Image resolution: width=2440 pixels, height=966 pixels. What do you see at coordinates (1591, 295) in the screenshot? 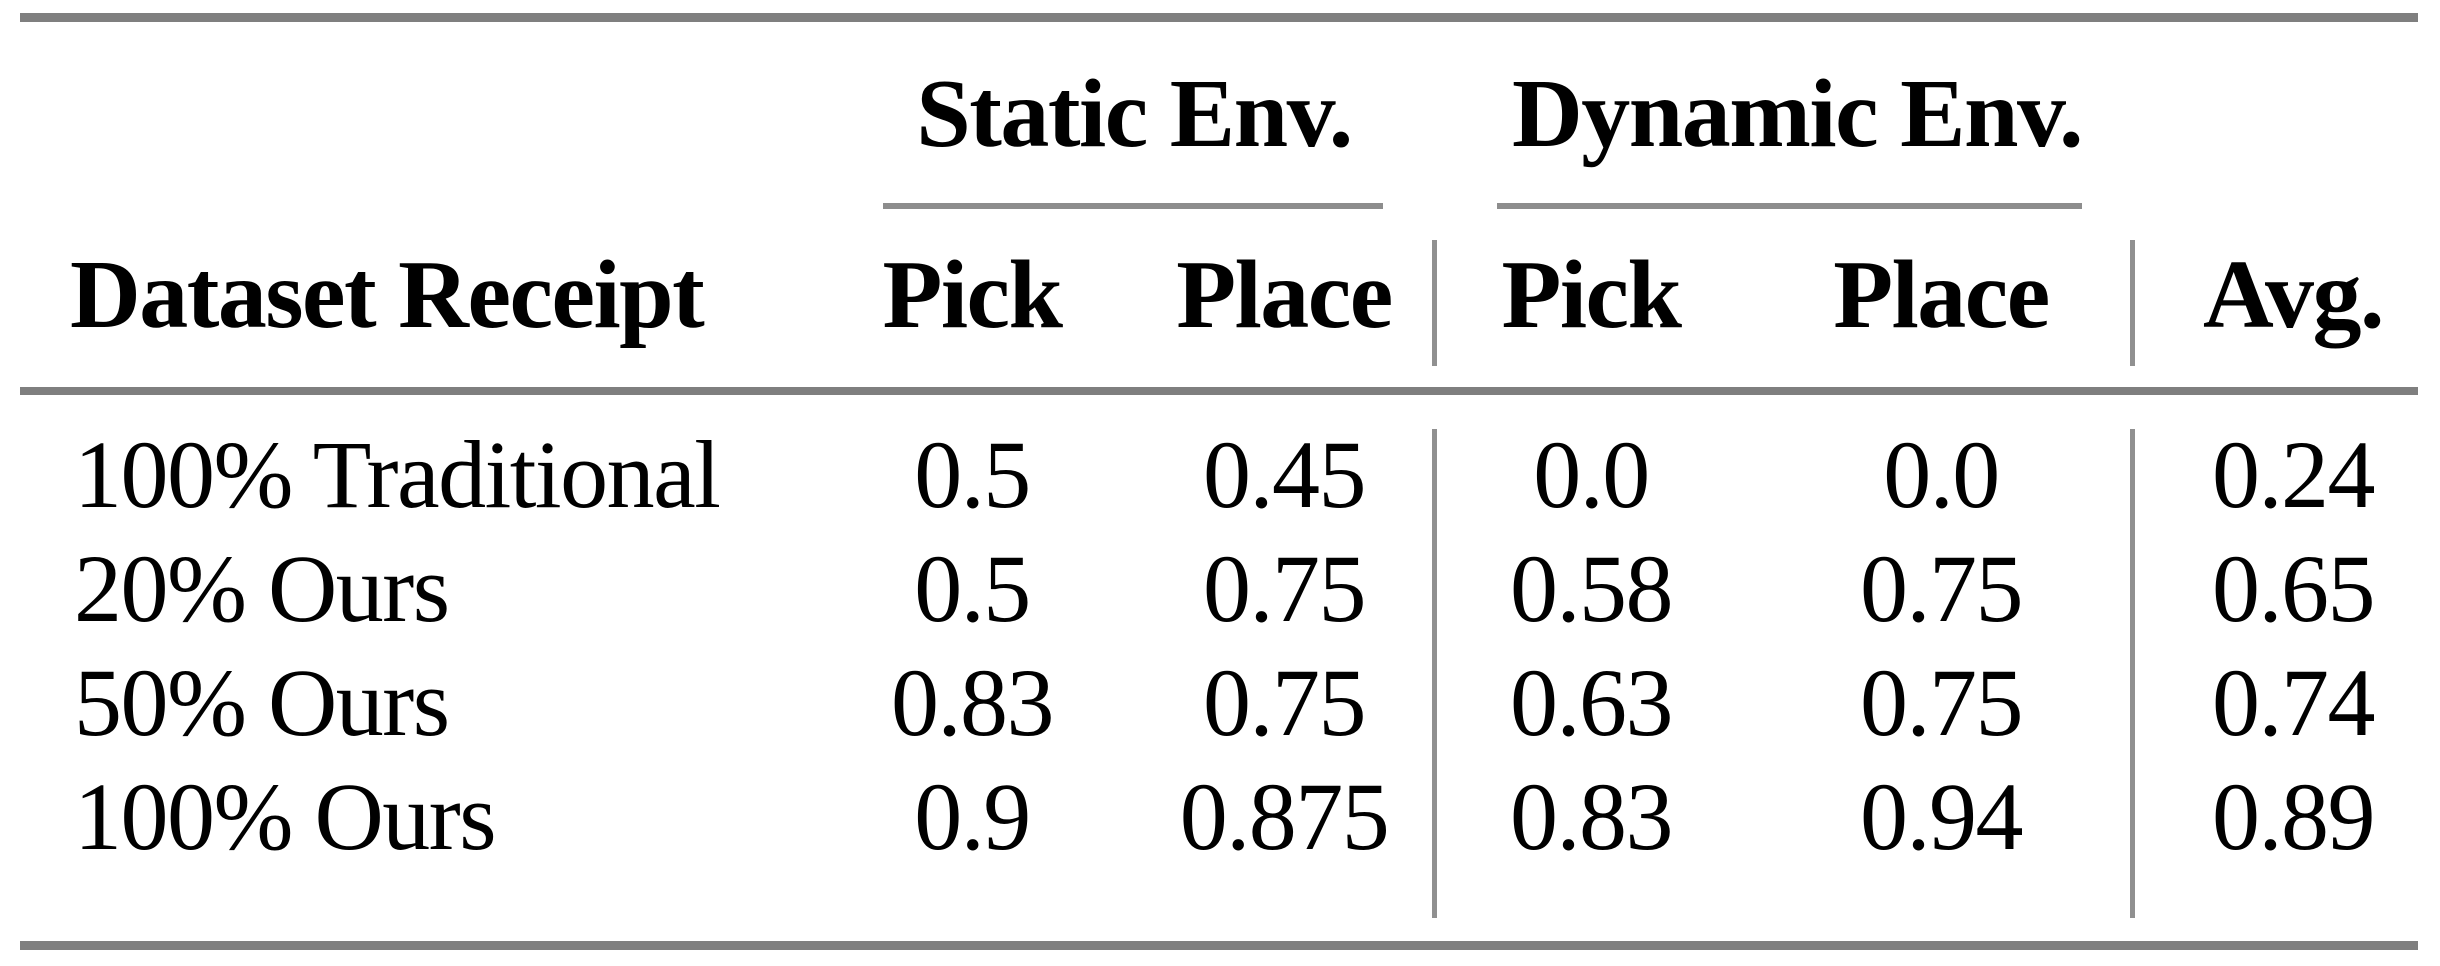
I see `header-dynamic-pick: Pick` at bounding box center [1591, 295].